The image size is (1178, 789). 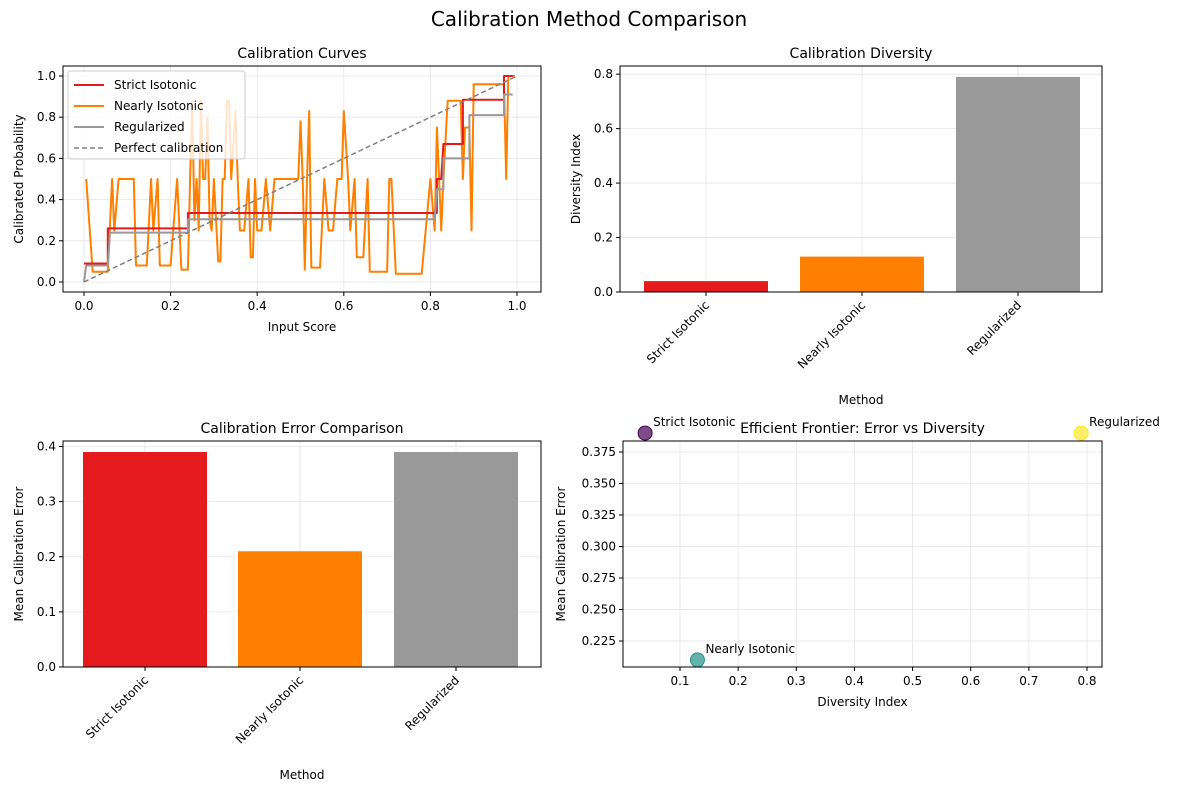 What do you see at coordinates (796, 681) in the screenshot?
I see `x-tick-label: 0.3` at bounding box center [796, 681].